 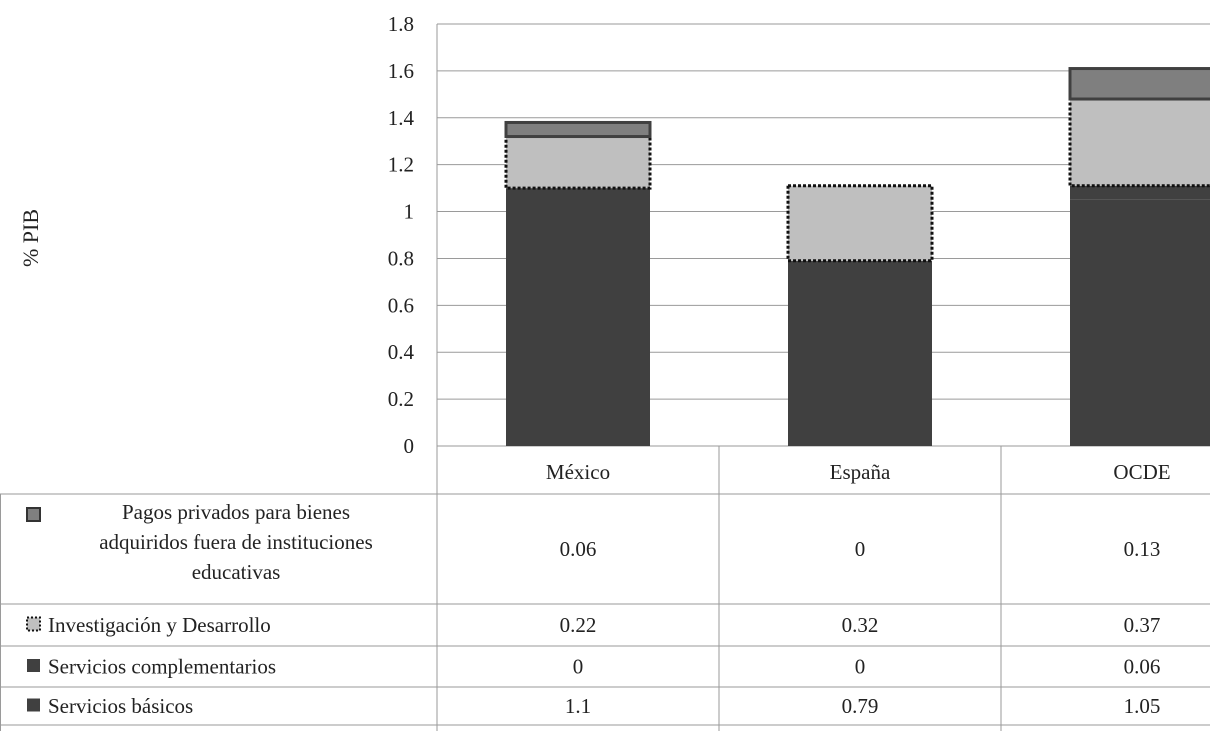 What do you see at coordinates (1140, 192) in the screenshot?
I see `bar-servicios-complementarios-ocde` at bounding box center [1140, 192].